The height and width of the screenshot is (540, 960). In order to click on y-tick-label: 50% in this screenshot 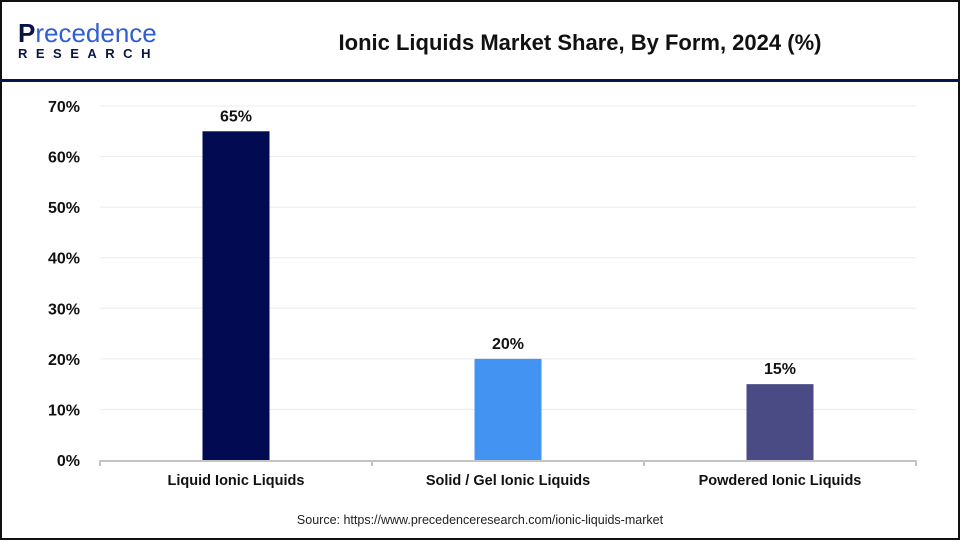, I will do `click(64, 208)`.